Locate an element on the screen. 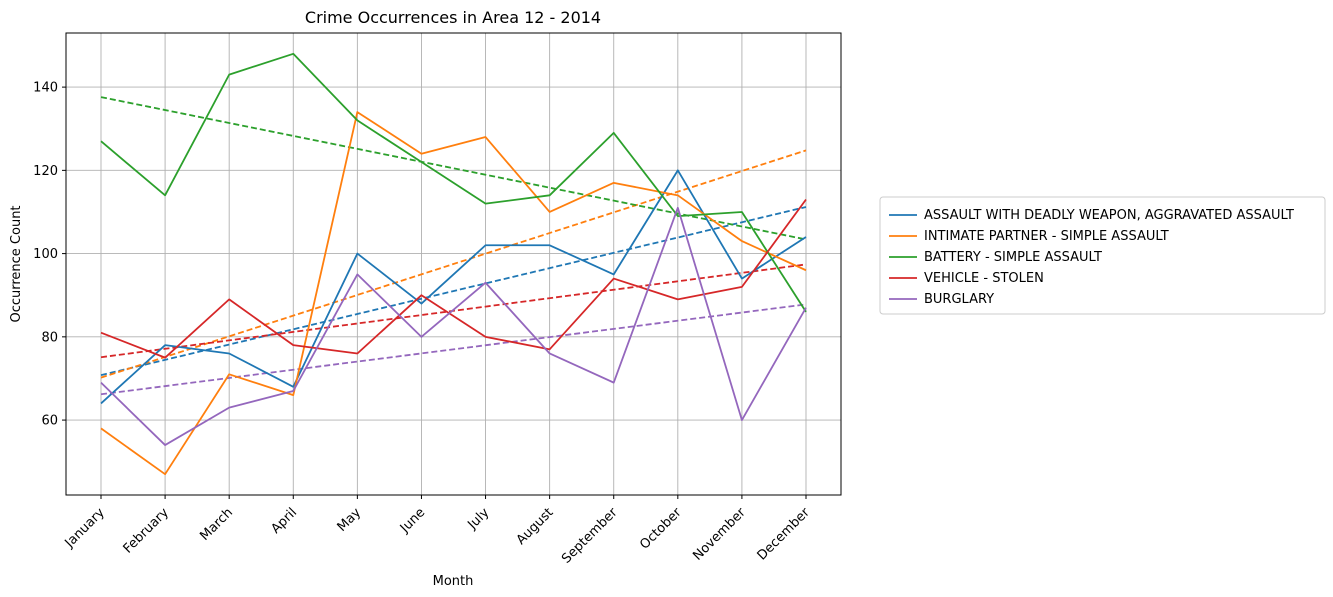 This screenshot has height=597, width=1333. legend-box is located at coordinates (1102, 255).